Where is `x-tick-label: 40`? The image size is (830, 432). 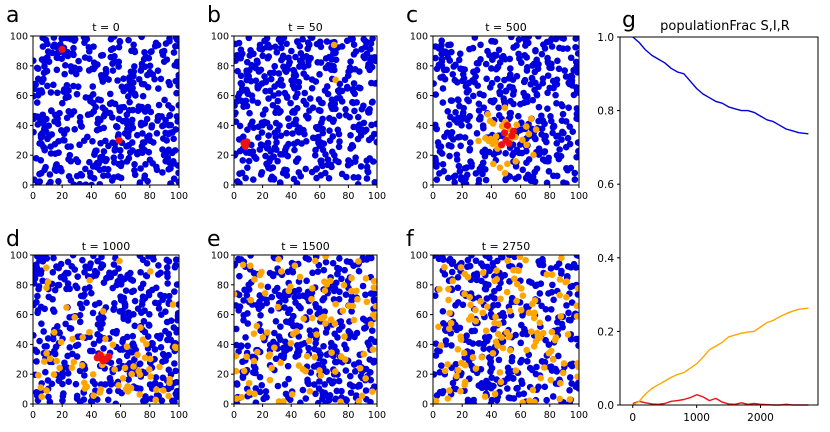
x-tick-label: 40 is located at coordinates (91, 415).